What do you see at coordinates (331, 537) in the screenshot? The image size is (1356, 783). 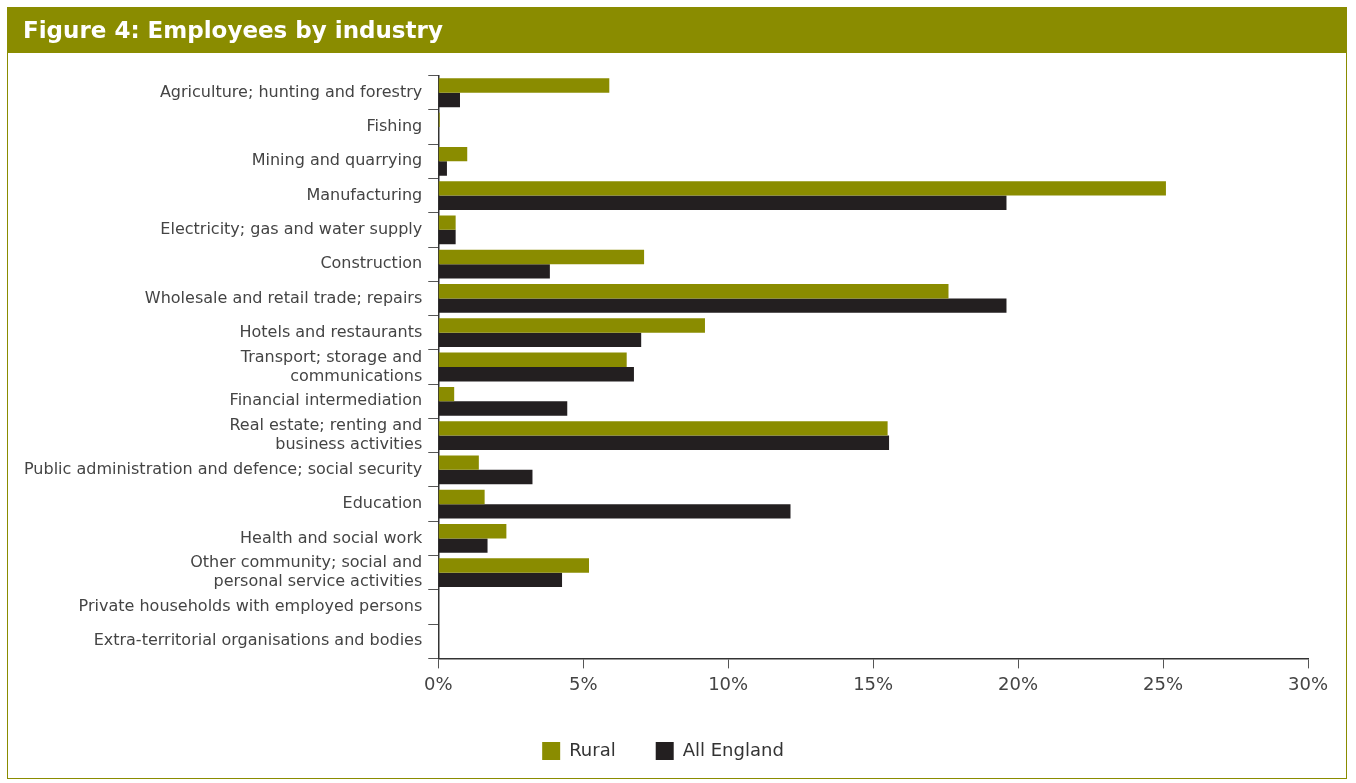 I see `y-tick-label: Health and social work` at bounding box center [331, 537].